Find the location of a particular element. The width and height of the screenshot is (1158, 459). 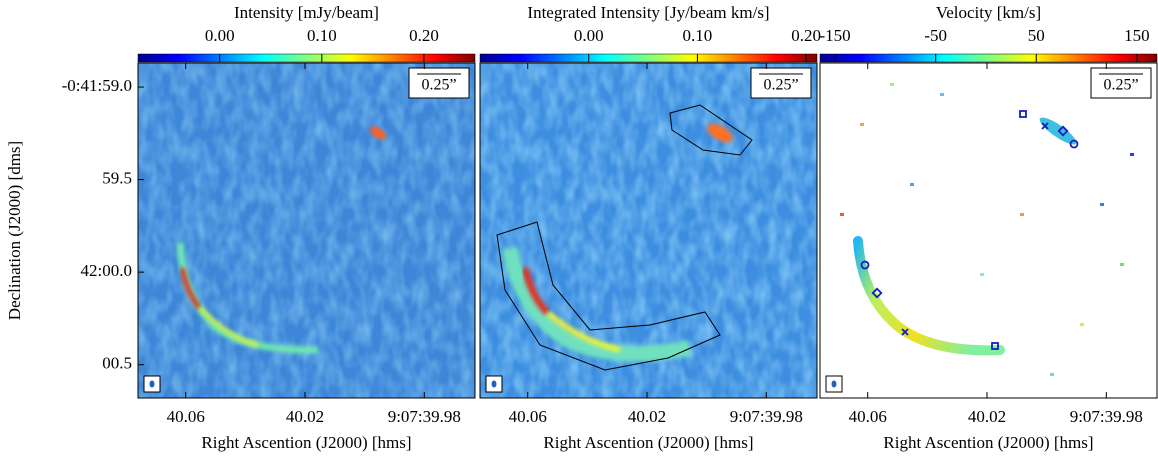

colorbar-tick-label: -50 is located at coordinates (935, 35).